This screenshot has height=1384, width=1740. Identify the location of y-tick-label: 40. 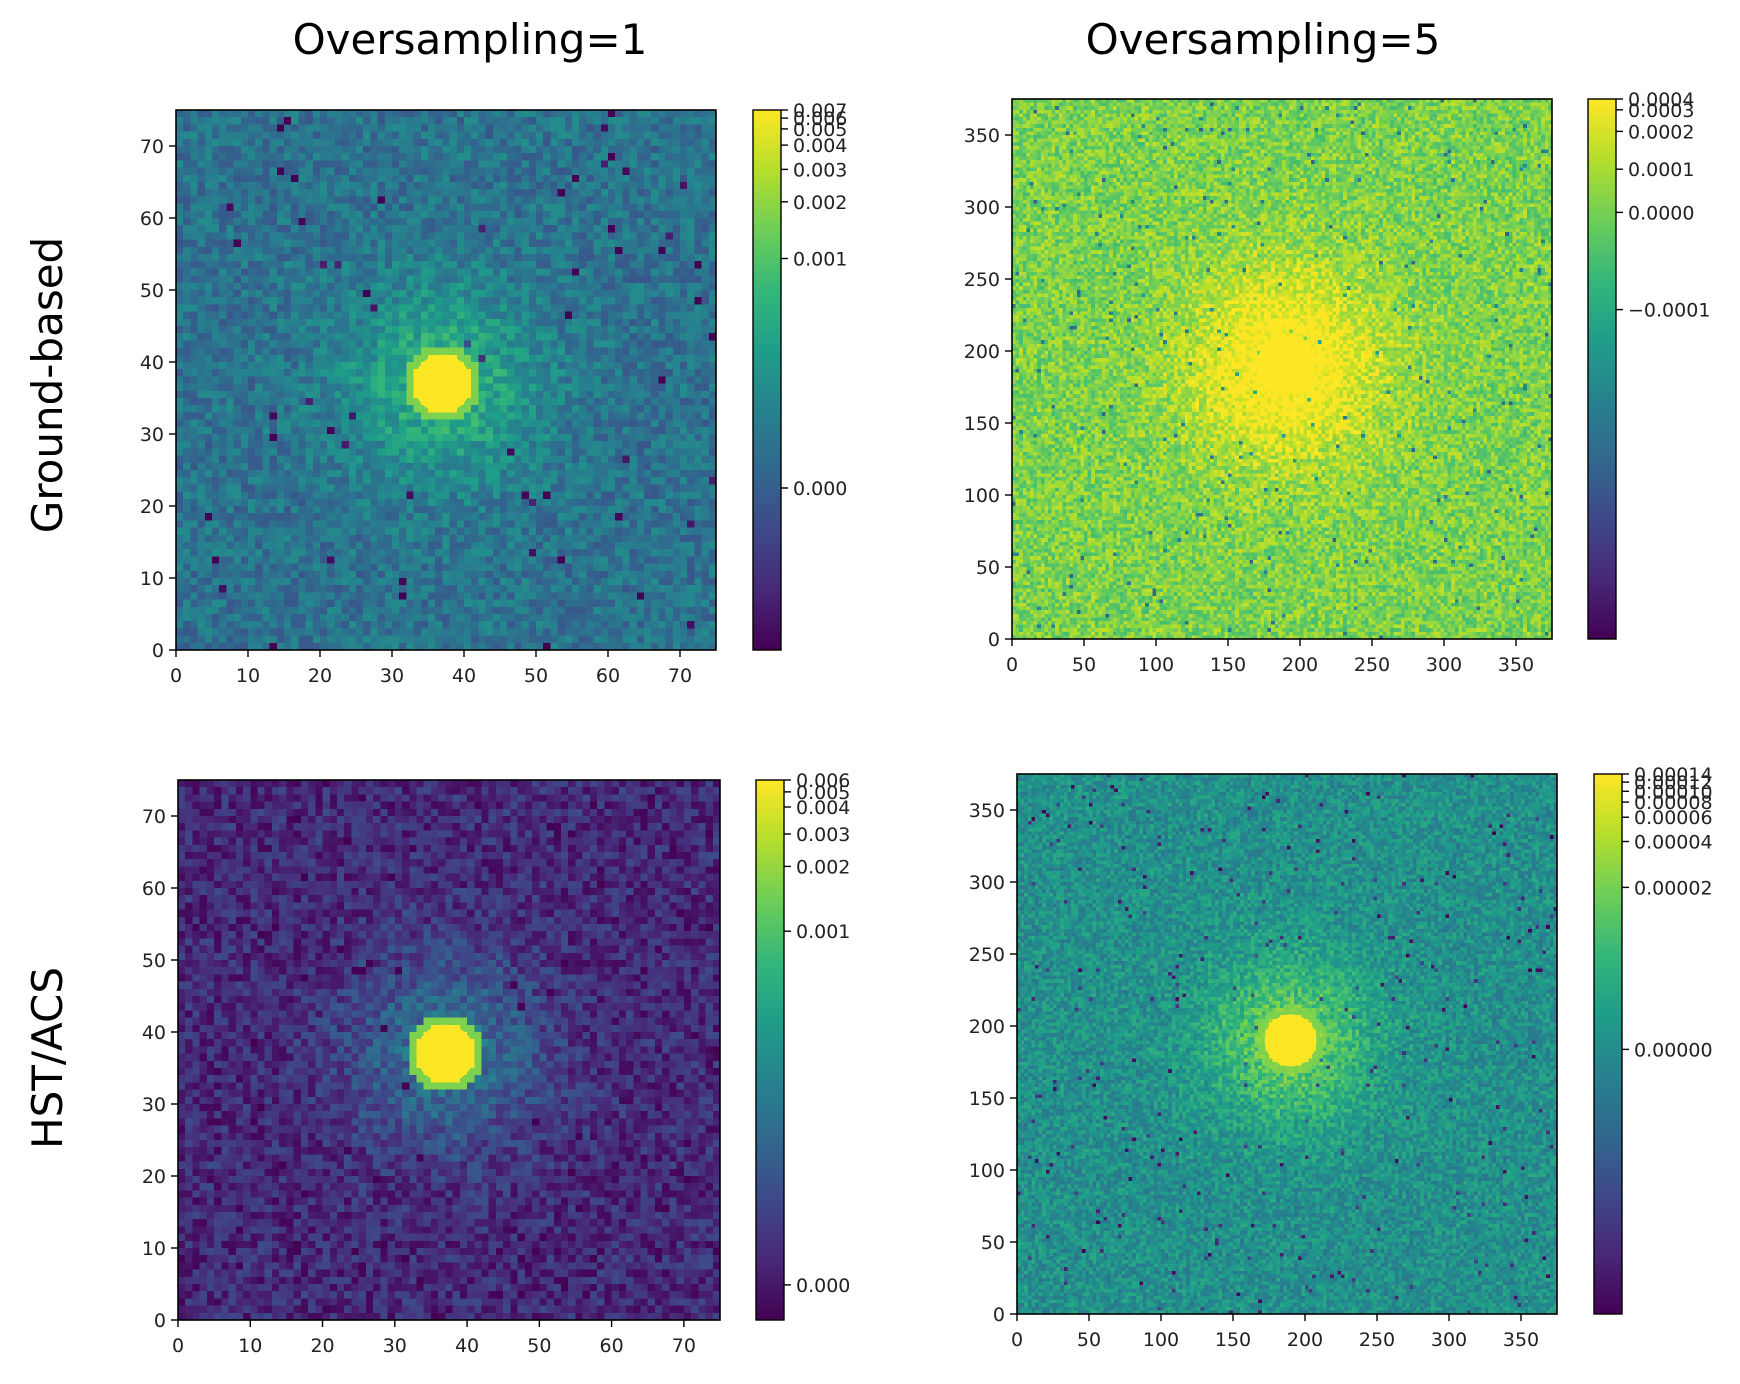
(152, 363).